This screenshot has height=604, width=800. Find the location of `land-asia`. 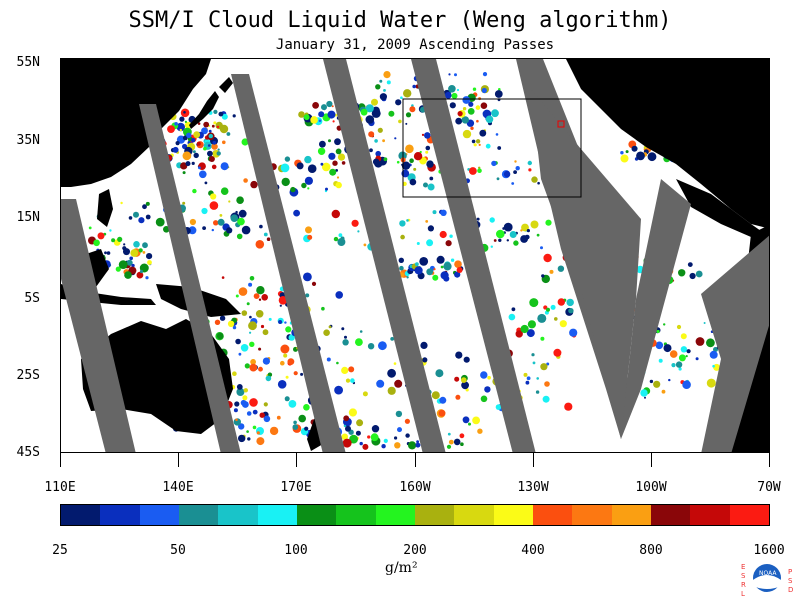

land-asia is located at coordinates (136, 123).